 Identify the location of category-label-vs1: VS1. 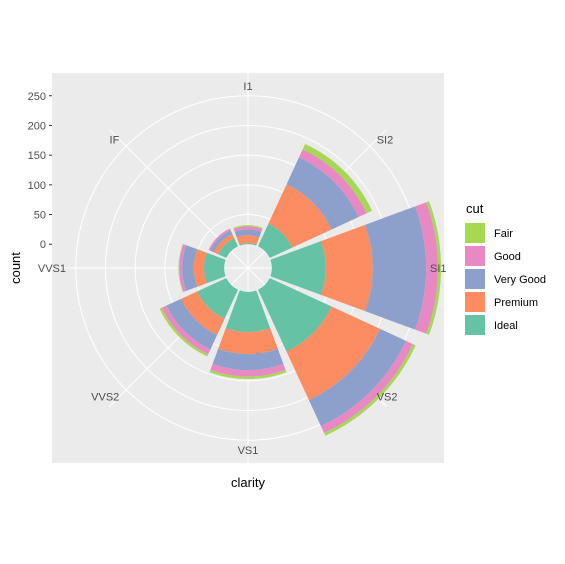
(248, 451).